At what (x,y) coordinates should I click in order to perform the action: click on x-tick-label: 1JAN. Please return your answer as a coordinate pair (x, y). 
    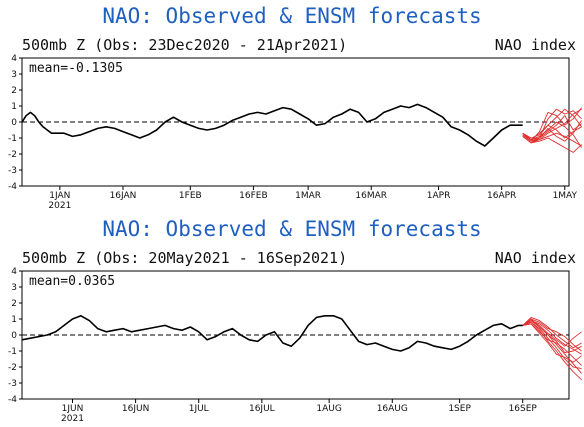
    Looking at the image, I should click on (59, 196).